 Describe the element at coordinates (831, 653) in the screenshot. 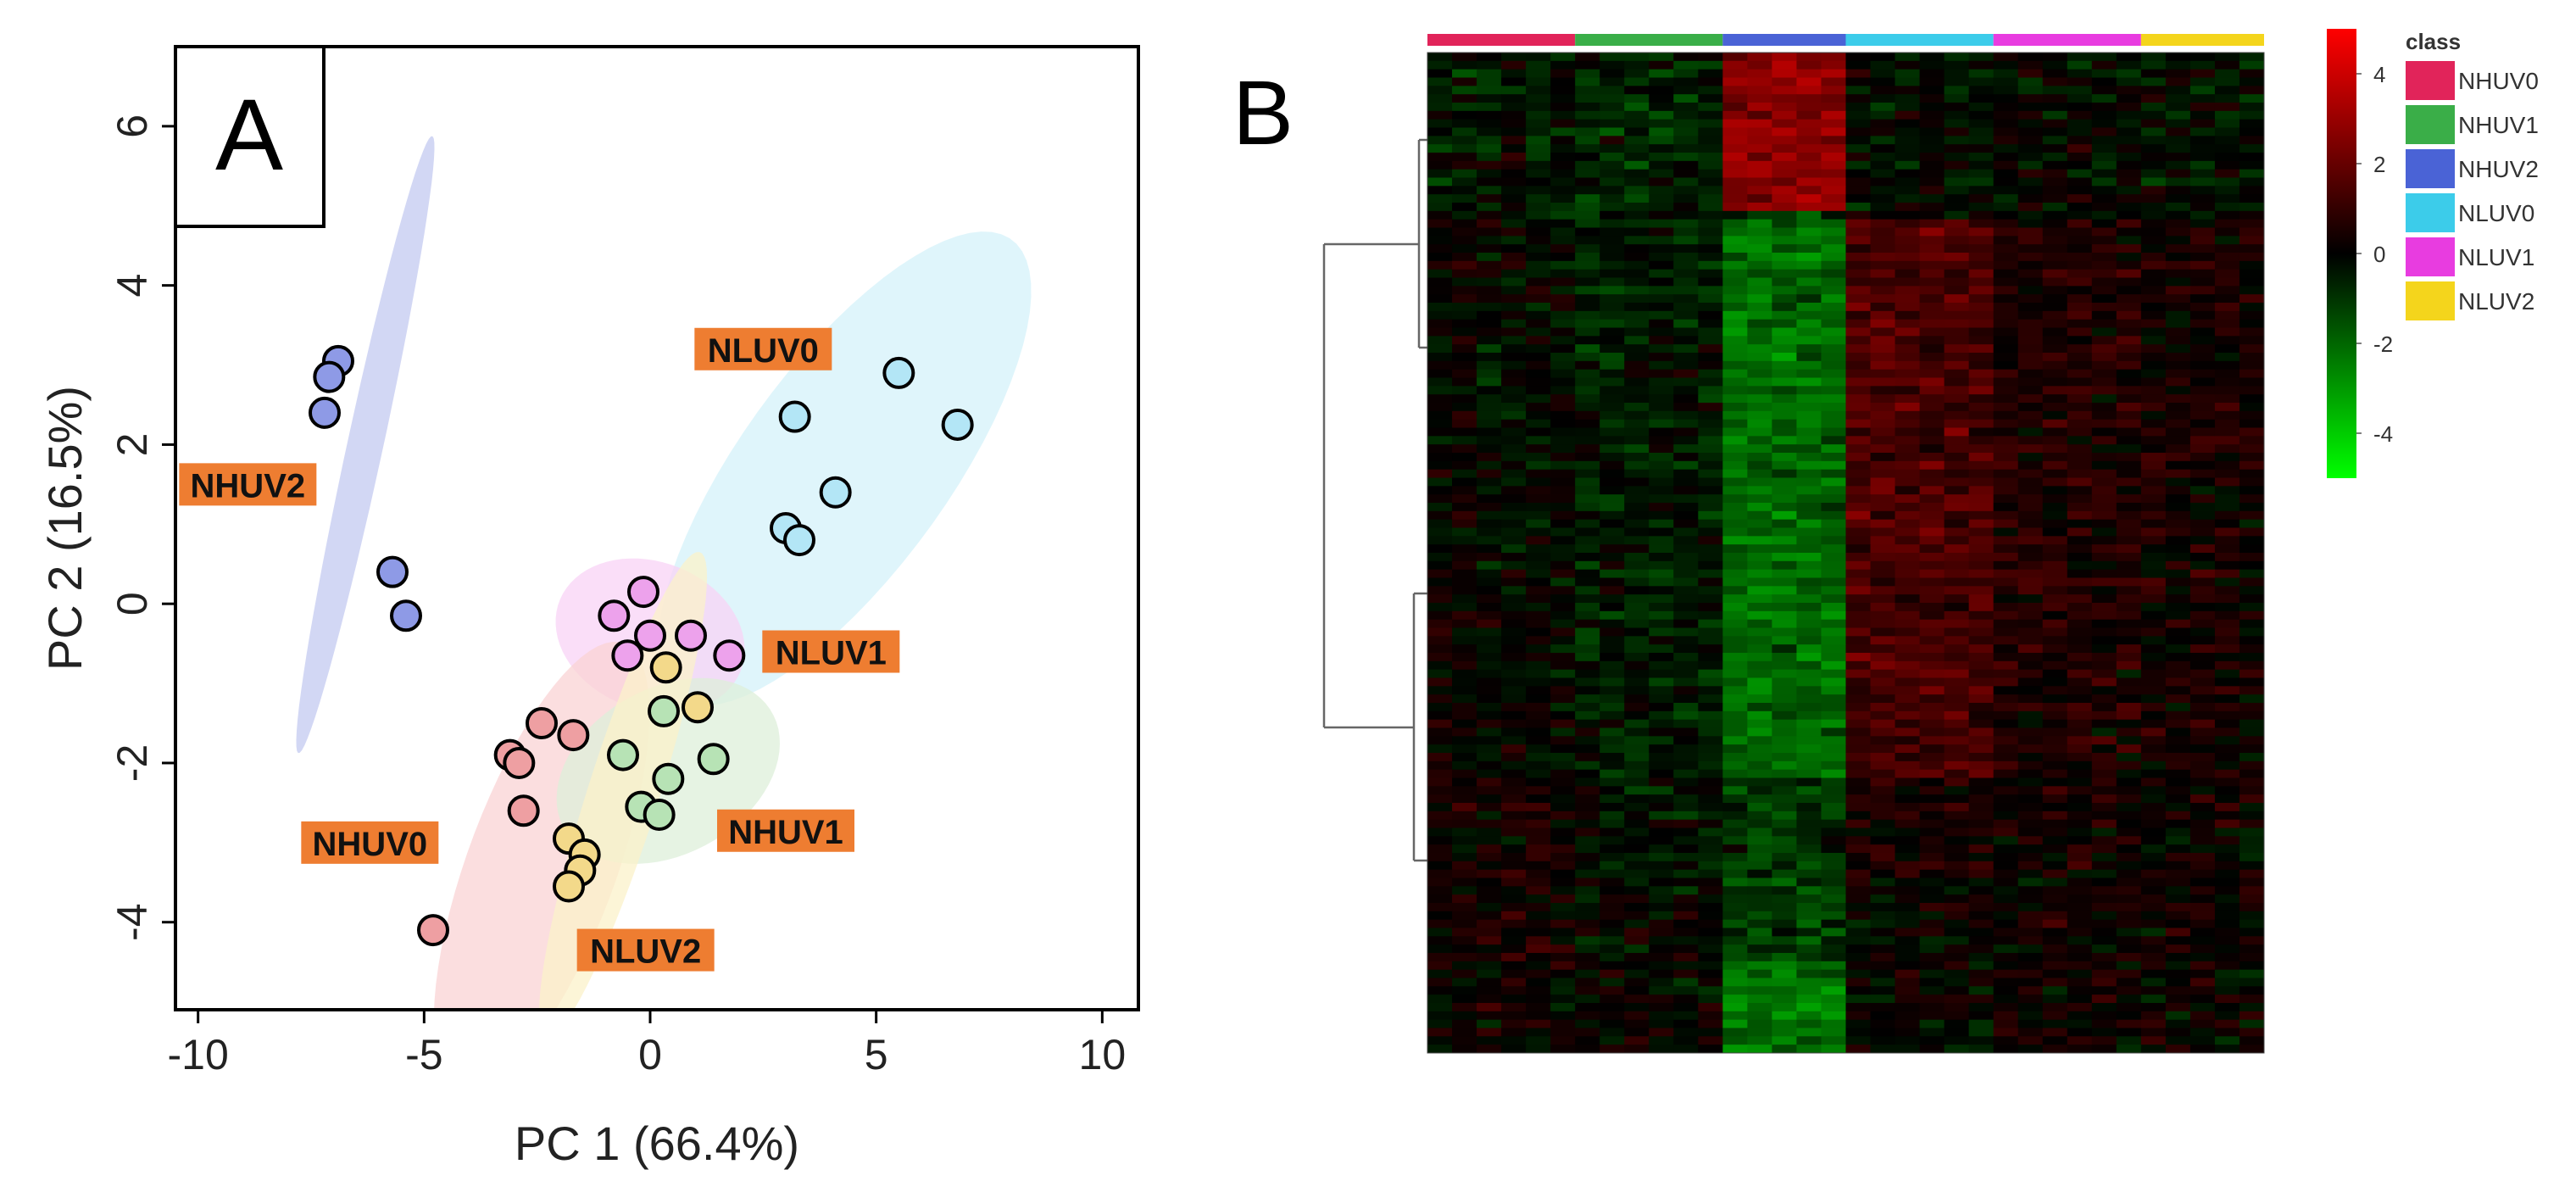

I see `group-label-nluv1: NLUV1` at that location.